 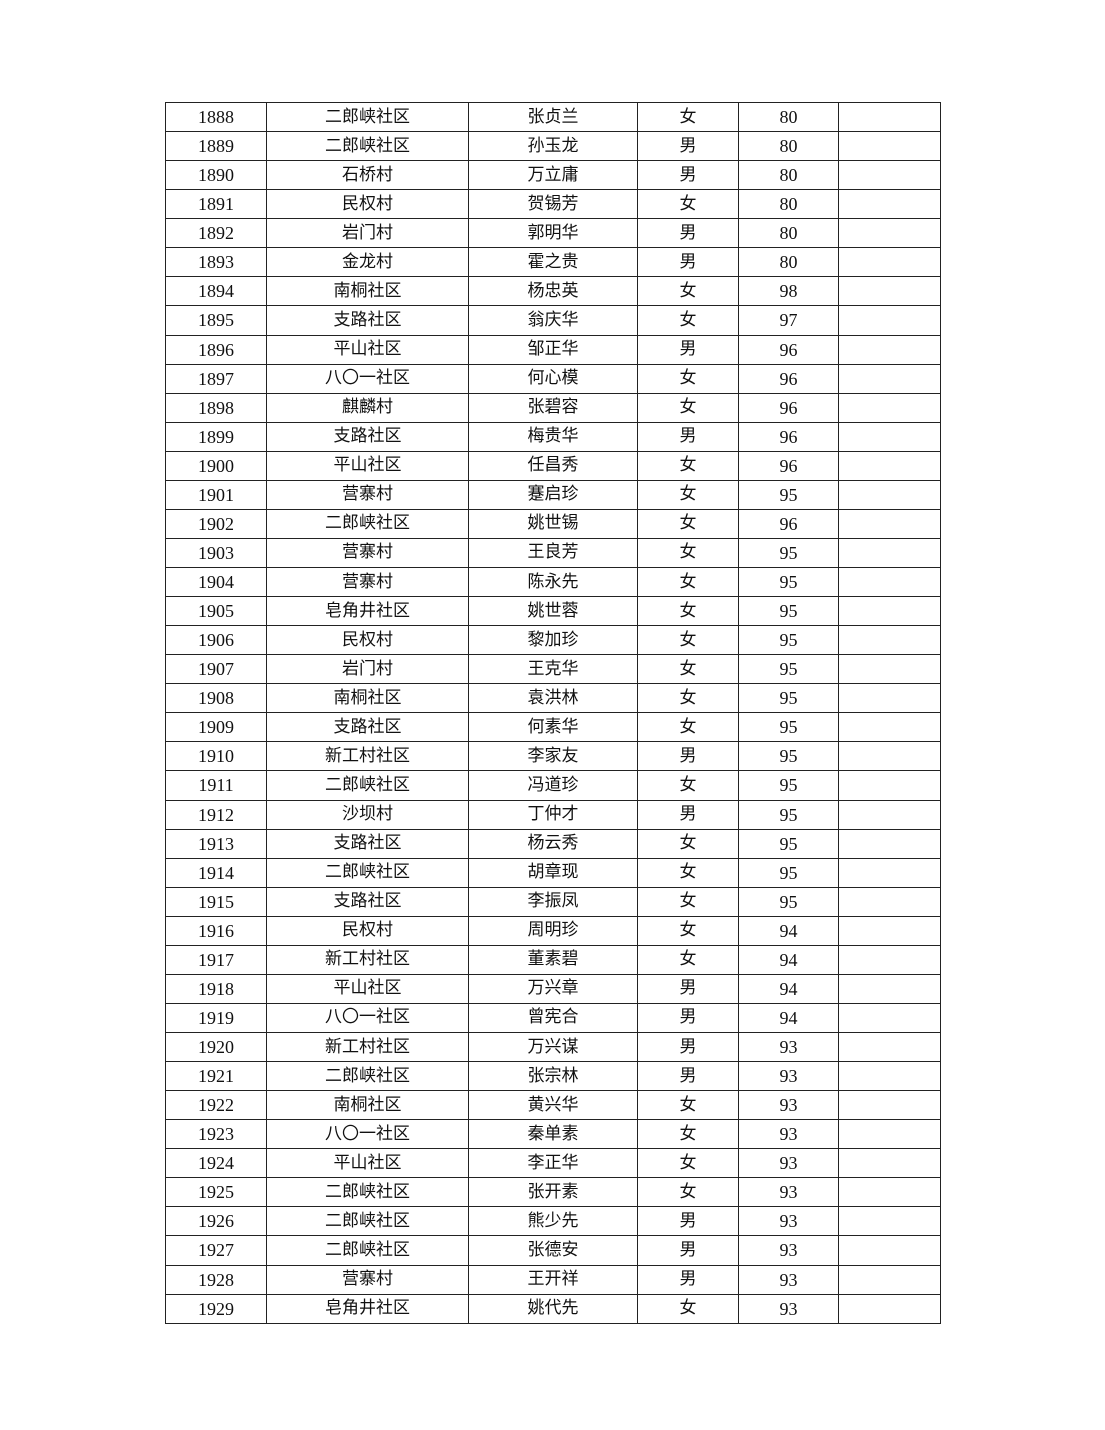 What do you see at coordinates (553, 611) in the screenshot?
I see `table-row: 1905 皂角井社区 姚世蓉女 95` at bounding box center [553, 611].